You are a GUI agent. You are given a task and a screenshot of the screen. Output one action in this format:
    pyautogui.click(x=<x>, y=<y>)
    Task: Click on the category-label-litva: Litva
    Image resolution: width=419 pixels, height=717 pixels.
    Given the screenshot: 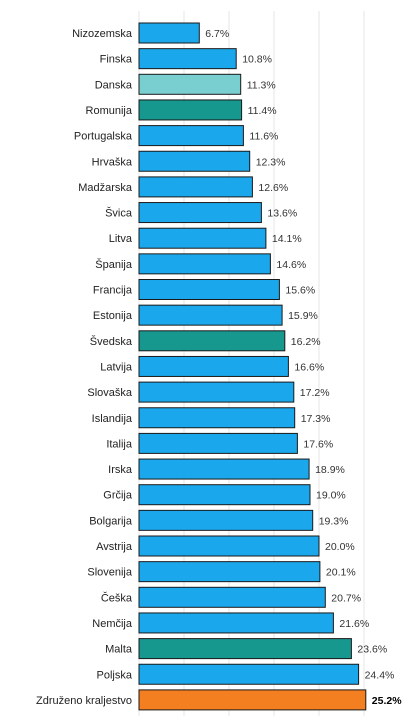 What is the action you would take?
    pyautogui.click(x=121, y=239)
    